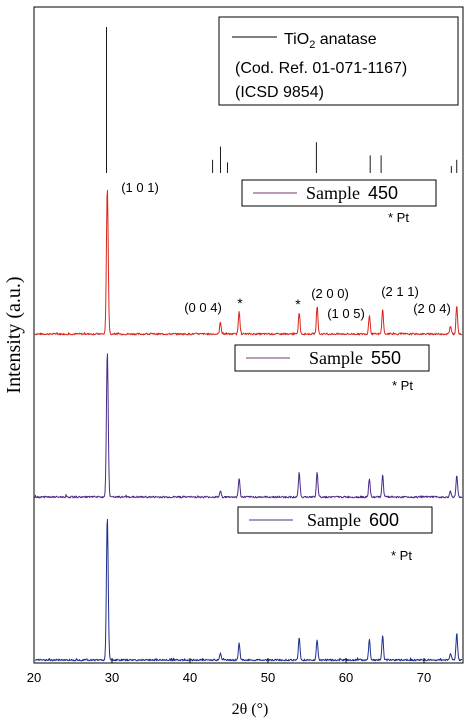 The height and width of the screenshot is (721, 474). I want to click on x-tick-label-40: 40, so click(190, 677).